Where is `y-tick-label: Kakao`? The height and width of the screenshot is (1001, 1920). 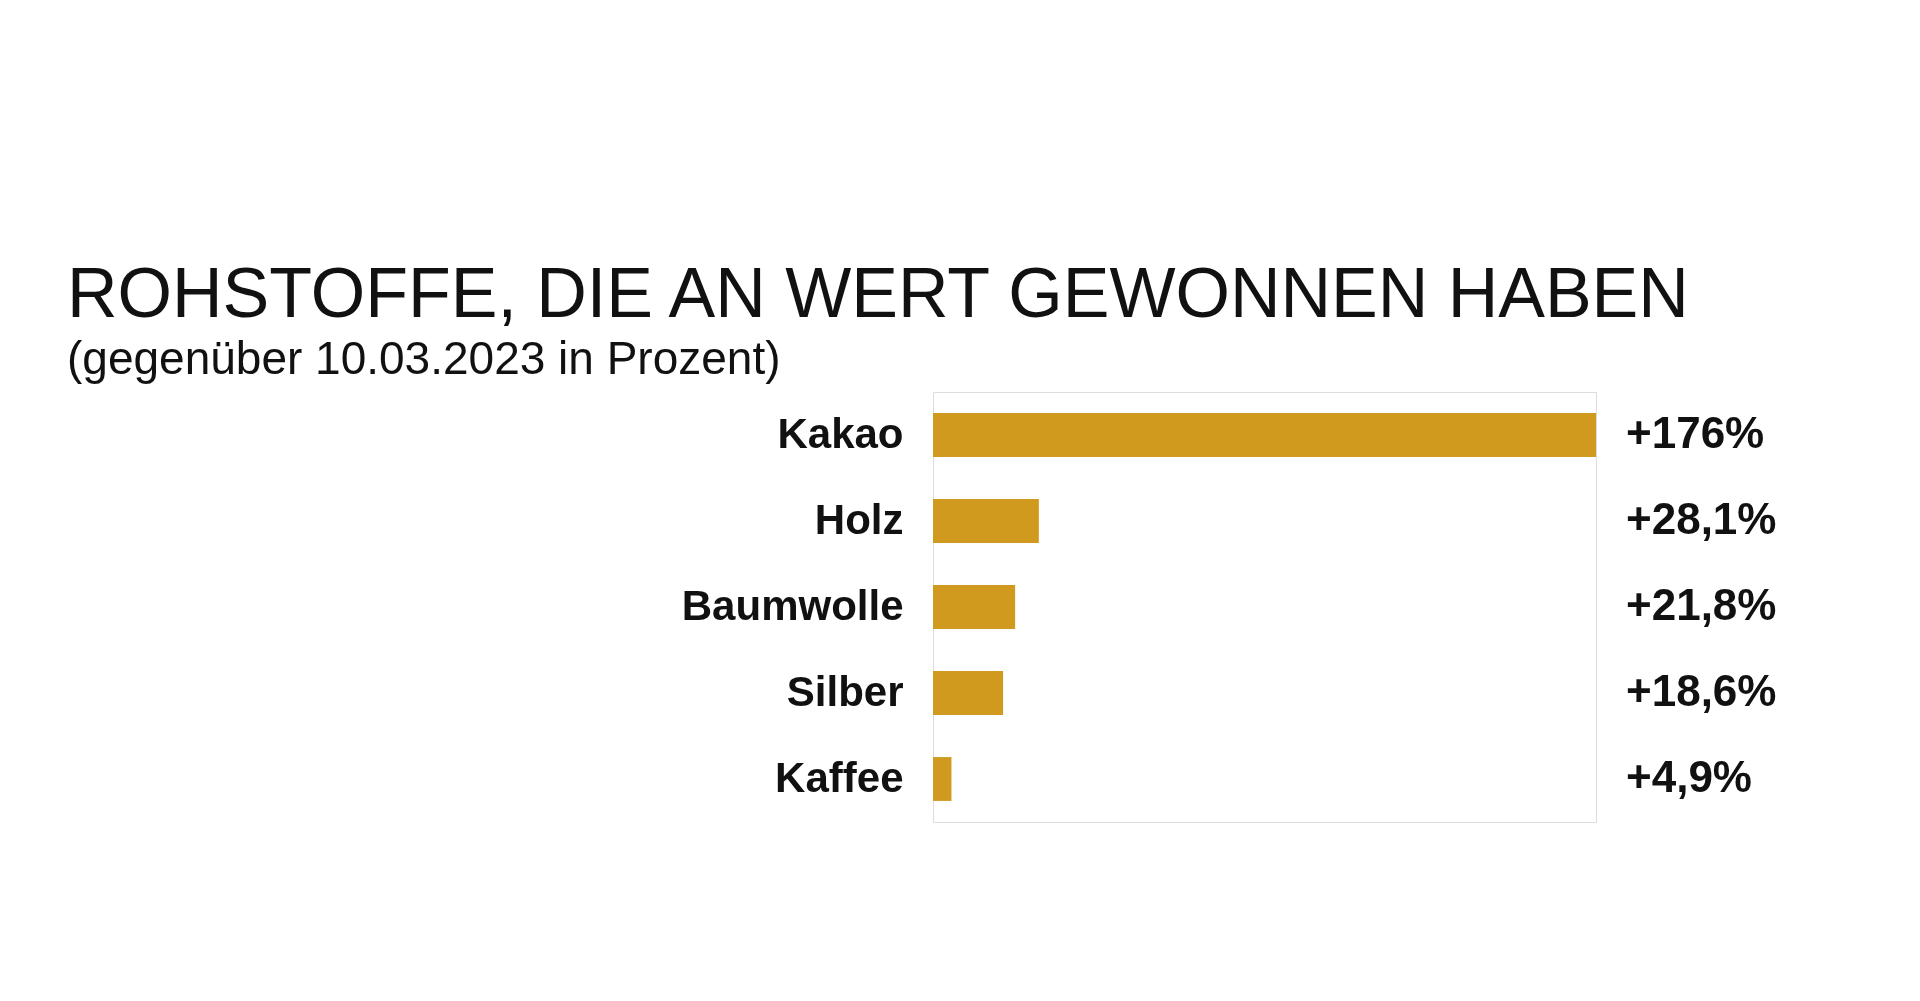
y-tick-label: Kakao is located at coordinates (840, 433).